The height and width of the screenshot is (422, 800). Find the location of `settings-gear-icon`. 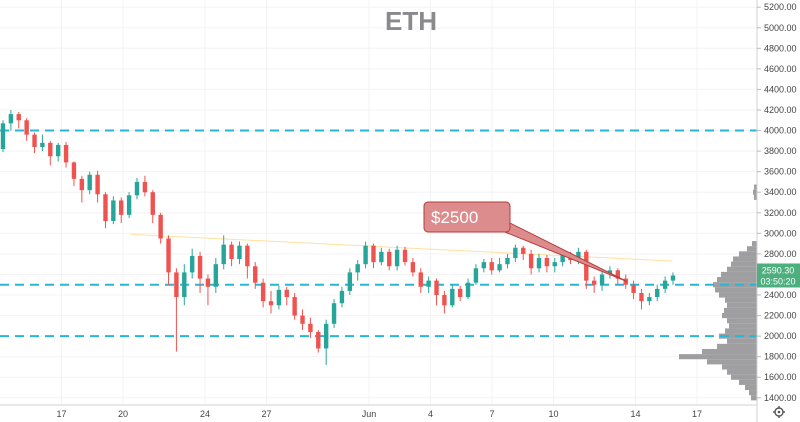

settings-gear-icon is located at coordinates (779, 412).